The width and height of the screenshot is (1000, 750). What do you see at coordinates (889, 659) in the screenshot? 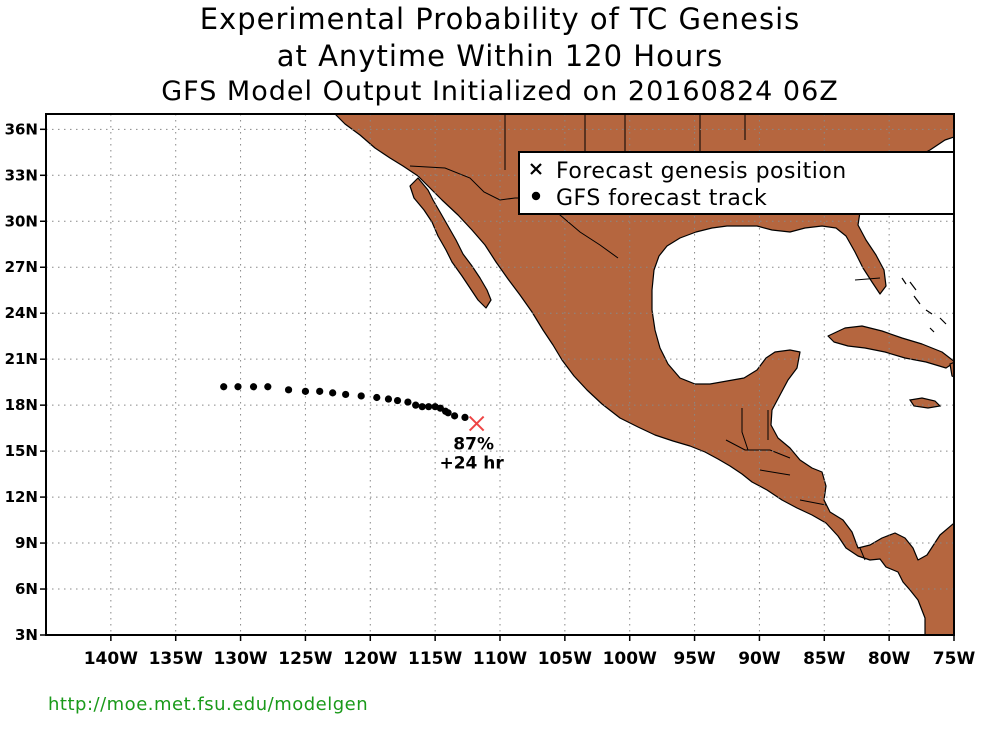
I see `lon-tick-label: 80W` at bounding box center [889, 659].